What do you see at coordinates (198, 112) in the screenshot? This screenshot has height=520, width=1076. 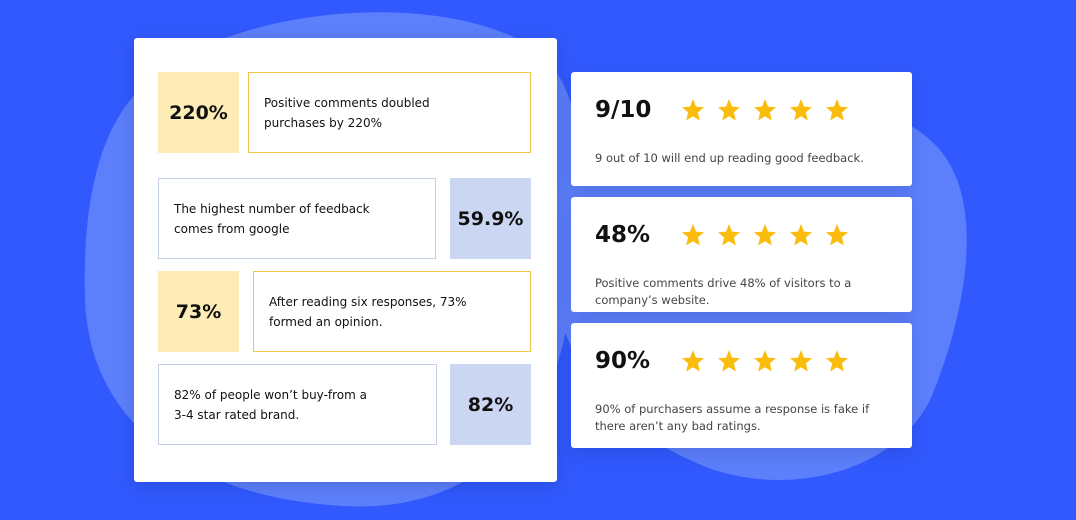 I see `stat-value: 220%` at bounding box center [198, 112].